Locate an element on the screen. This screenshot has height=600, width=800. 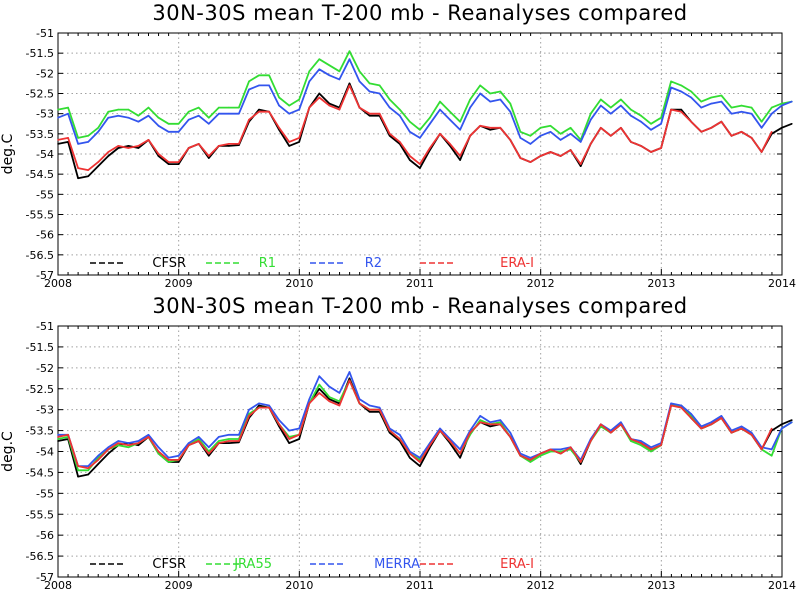
chart-2-series-era-i is located at coordinates (415, 424).